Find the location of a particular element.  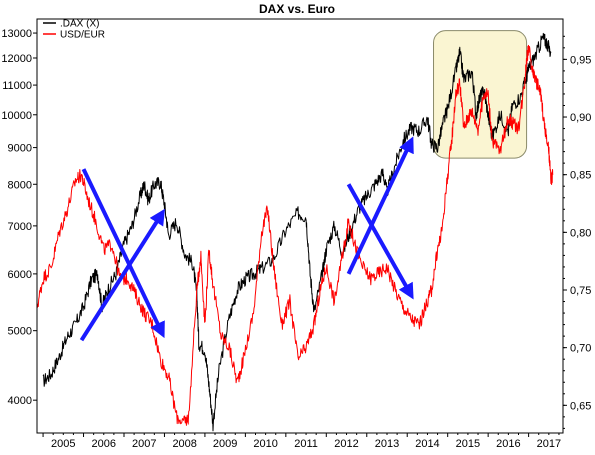

x-tick-label: 2015 is located at coordinates (468, 444).